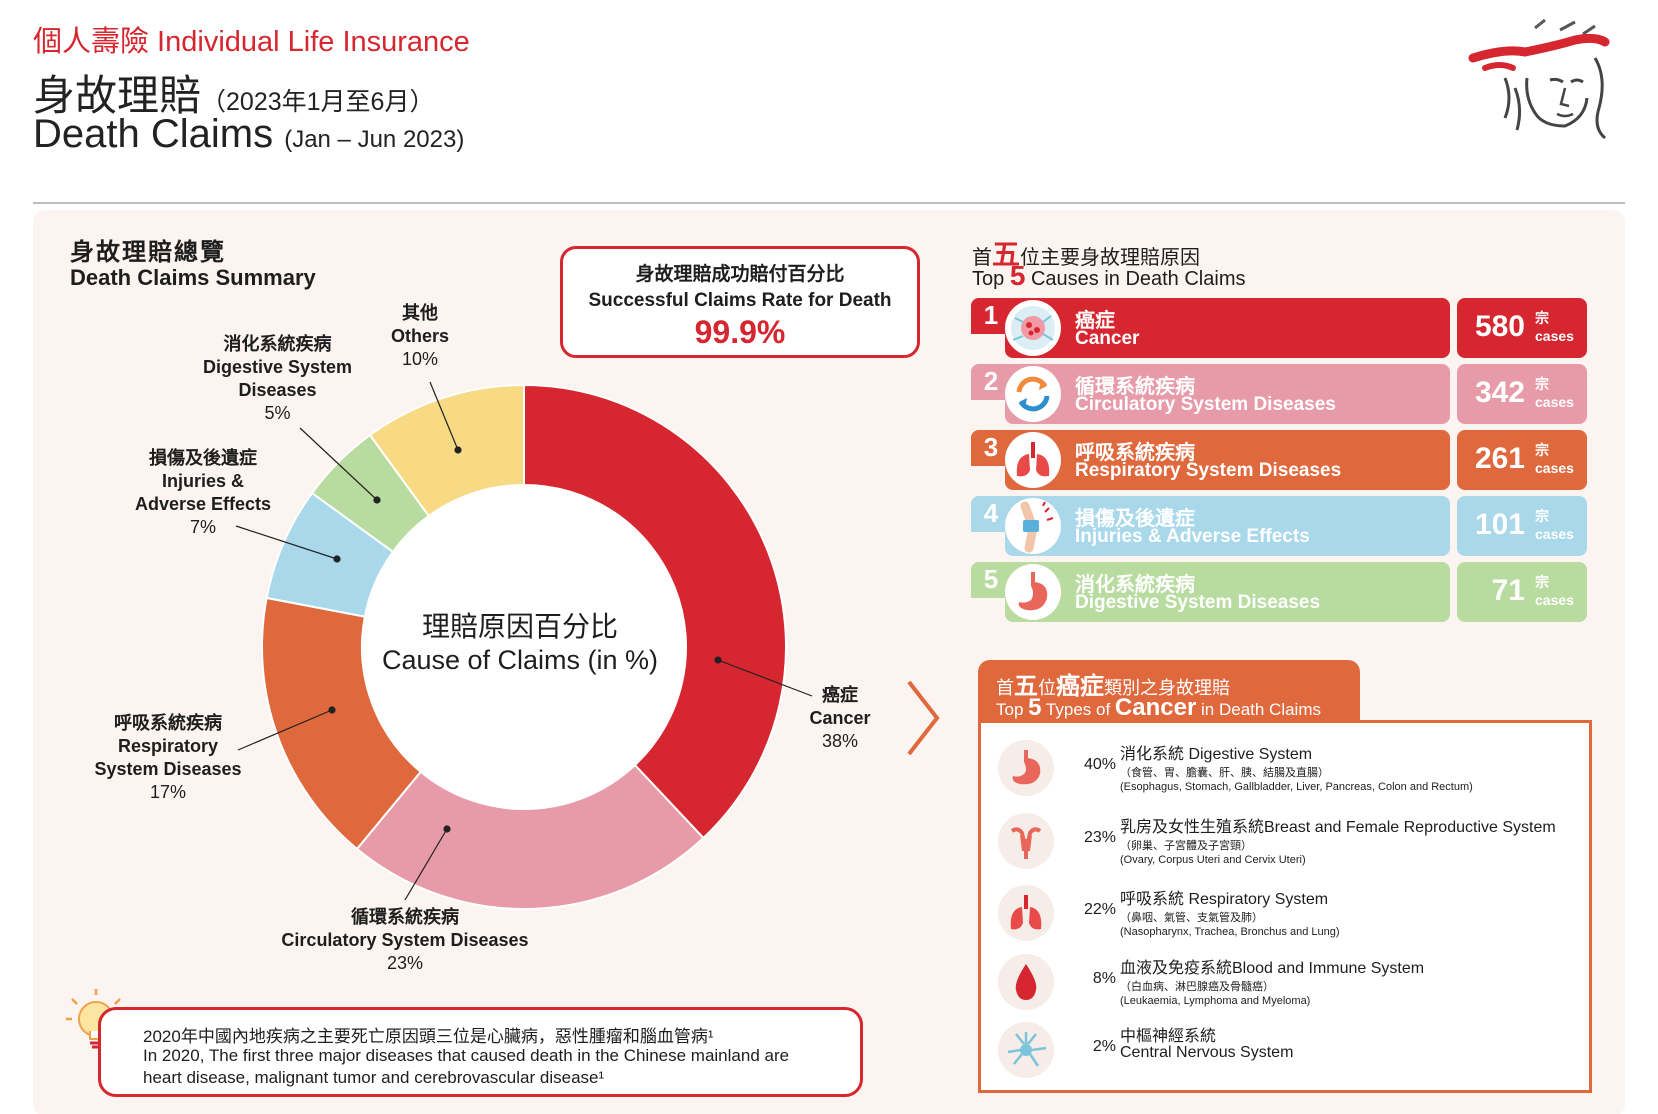 This screenshot has height=1114, width=1658. Describe the element at coordinates (1191, 918) in the screenshot. I see `cancer-type-sub-zh: （鼻咽、氣管、支氣管及肺）` at that location.